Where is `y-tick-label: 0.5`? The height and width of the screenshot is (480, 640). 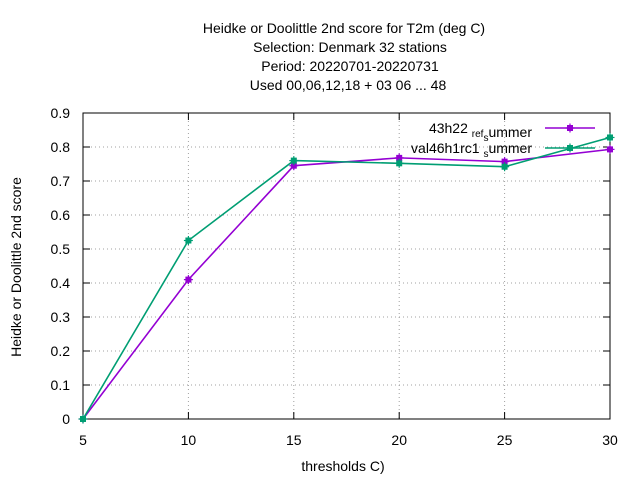
y-tick-label: 0.5 is located at coordinates (61, 249).